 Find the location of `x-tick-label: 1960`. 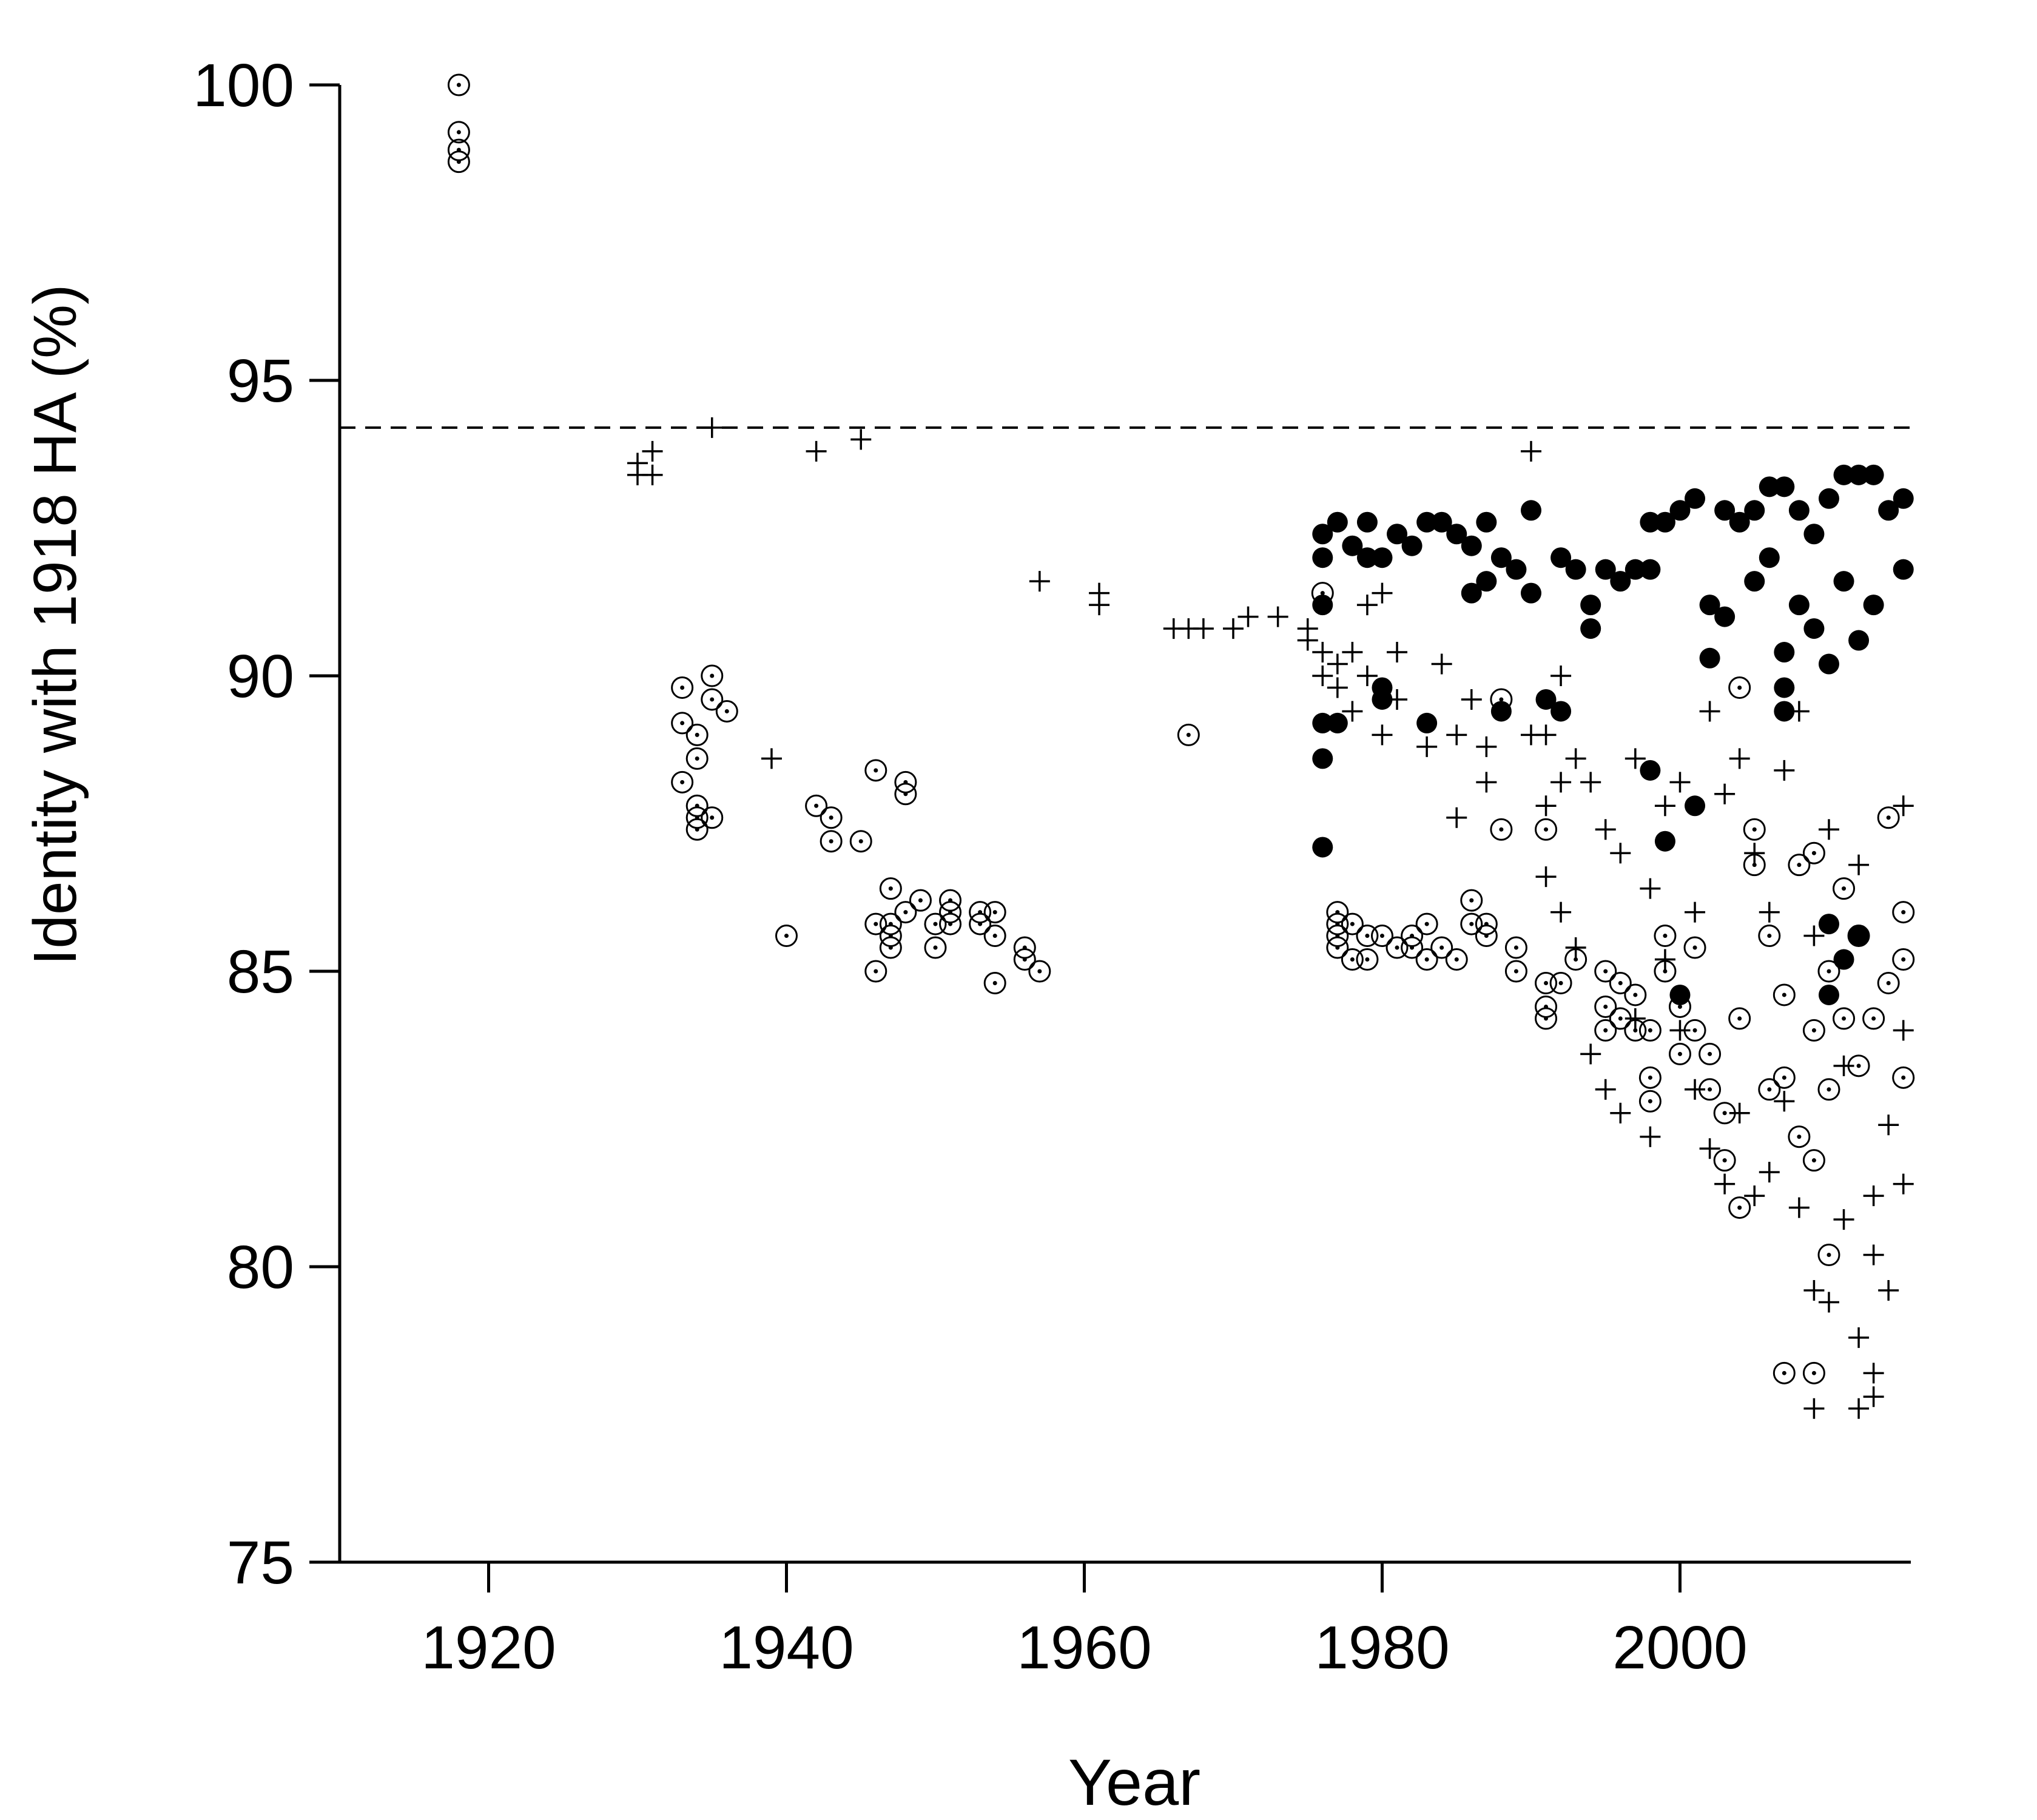

x-tick-label: 1960 is located at coordinates (1084, 1648).